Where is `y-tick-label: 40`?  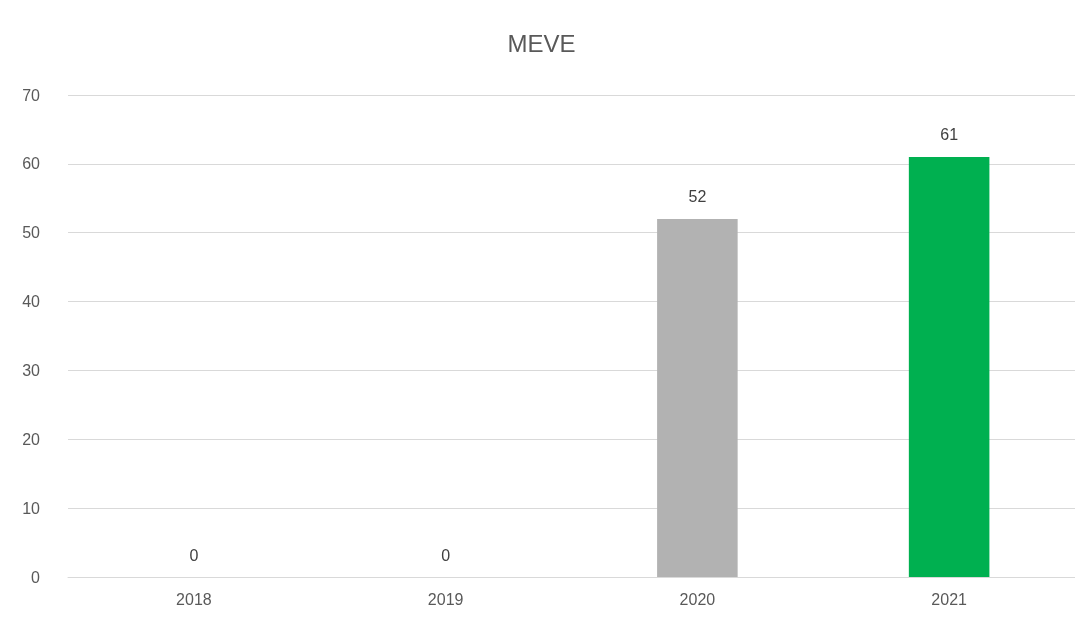
y-tick-label: 40 is located at coordinates (31, 302).